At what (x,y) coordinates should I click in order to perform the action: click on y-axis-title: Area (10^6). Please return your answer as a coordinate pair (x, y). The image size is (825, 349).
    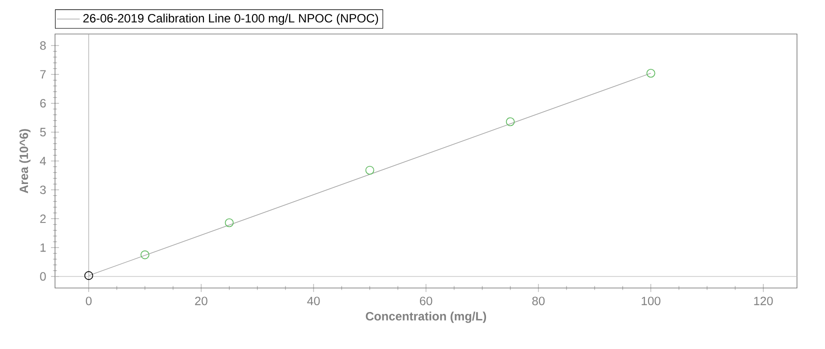
    Looking at the image, I should click on (24, 161).